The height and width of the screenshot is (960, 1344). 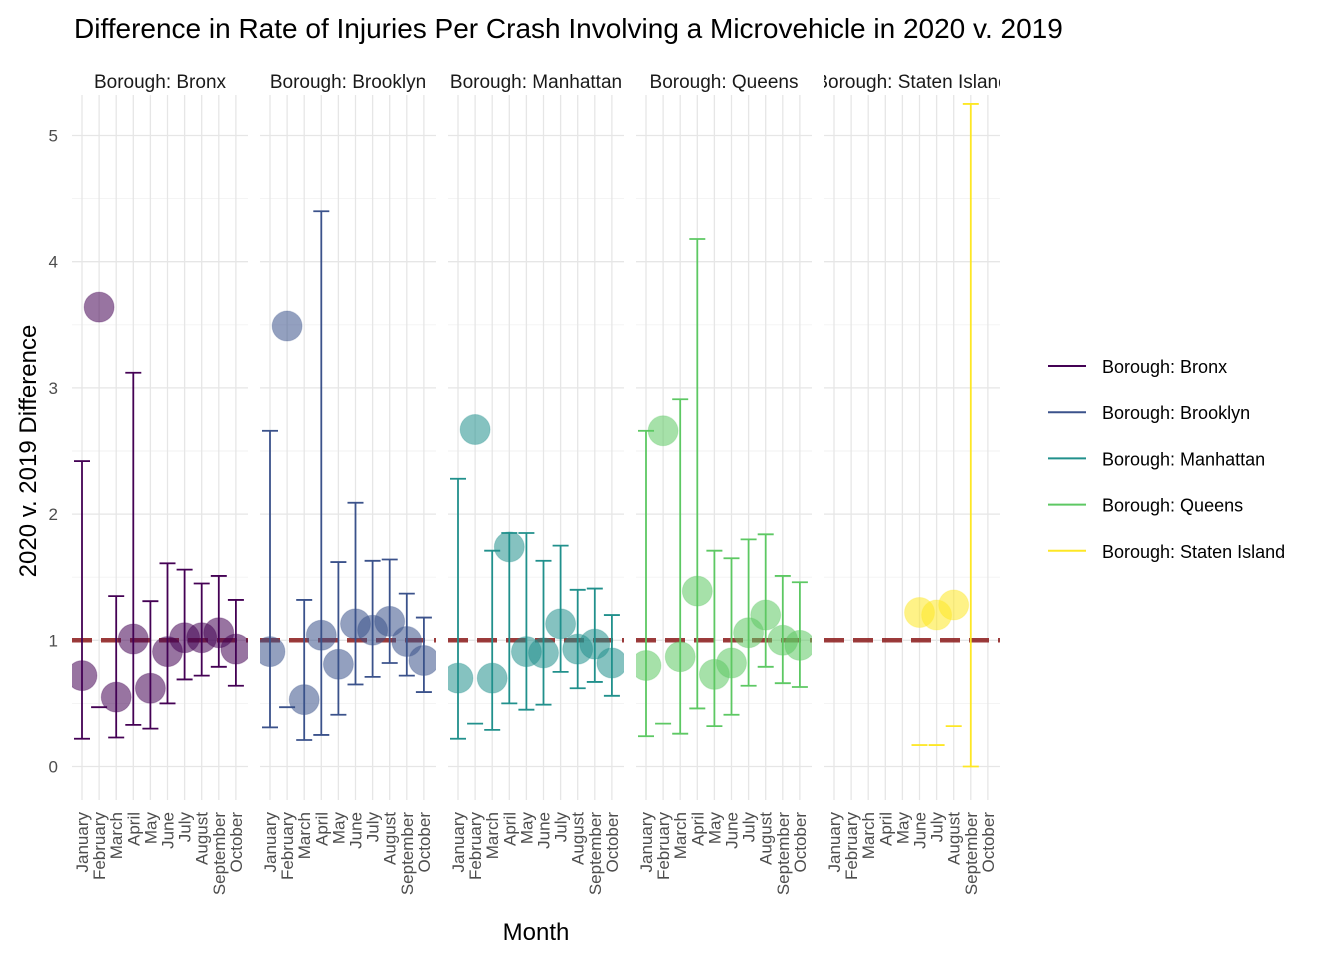 What do you see at coordinates (53, 136) in the screenshot?
I see `y-tick-label: 5` at bounding box center [53, 136].